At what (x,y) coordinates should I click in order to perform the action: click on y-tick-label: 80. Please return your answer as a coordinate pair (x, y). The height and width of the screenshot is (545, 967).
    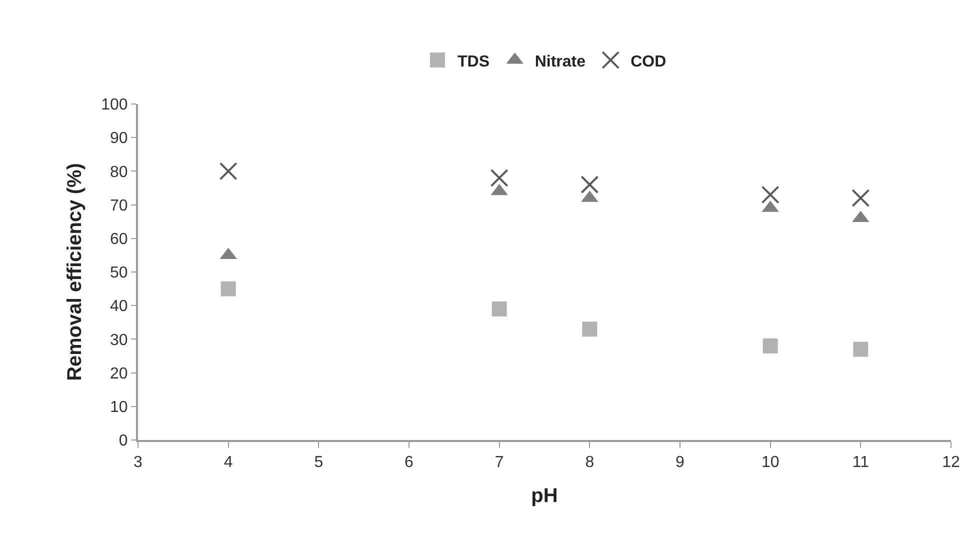
    Looking at the image, I should click on (119, 172).